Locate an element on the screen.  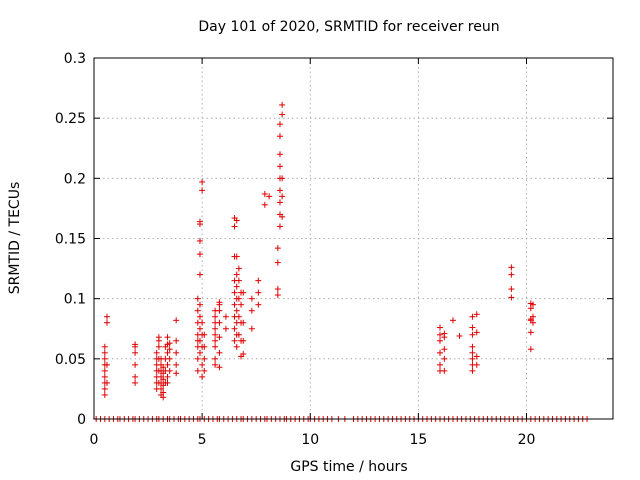
y-tick-label: 0.15 is located at coordinates (70, 240).